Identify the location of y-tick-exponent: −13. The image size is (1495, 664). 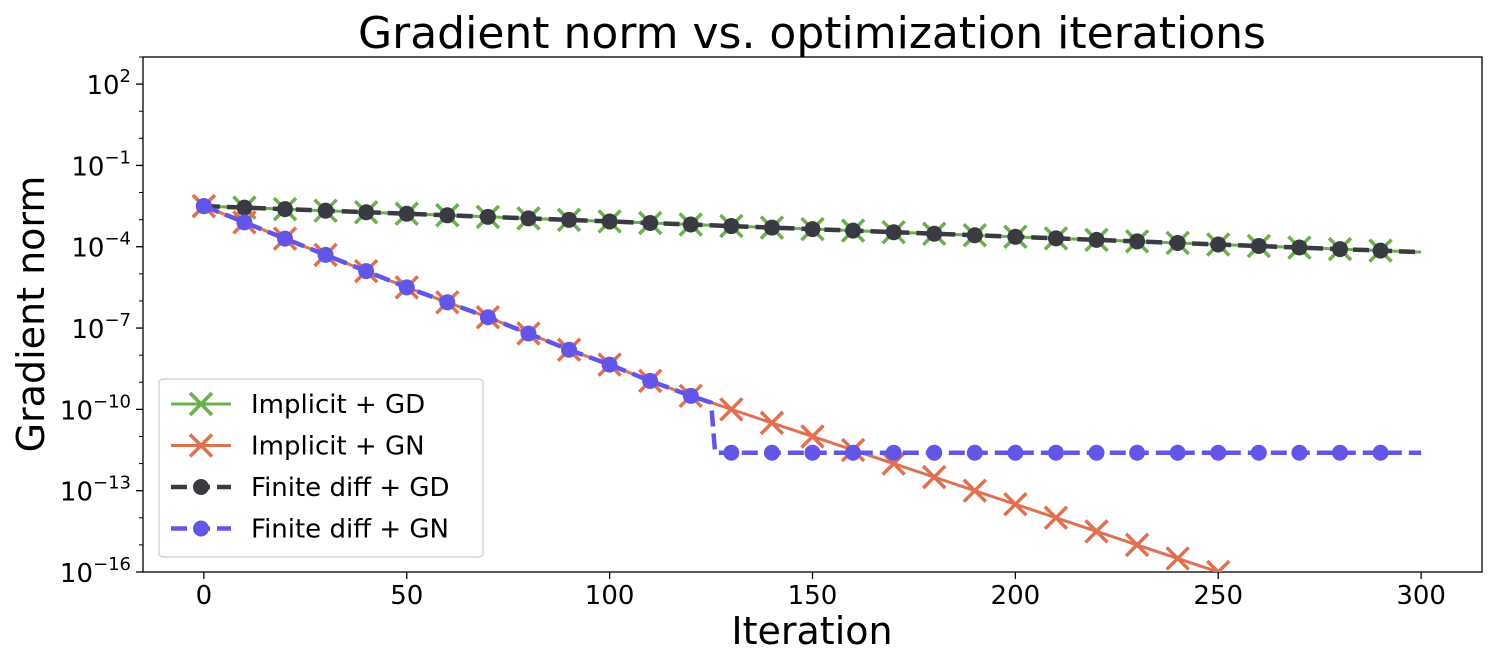
(112, 483).